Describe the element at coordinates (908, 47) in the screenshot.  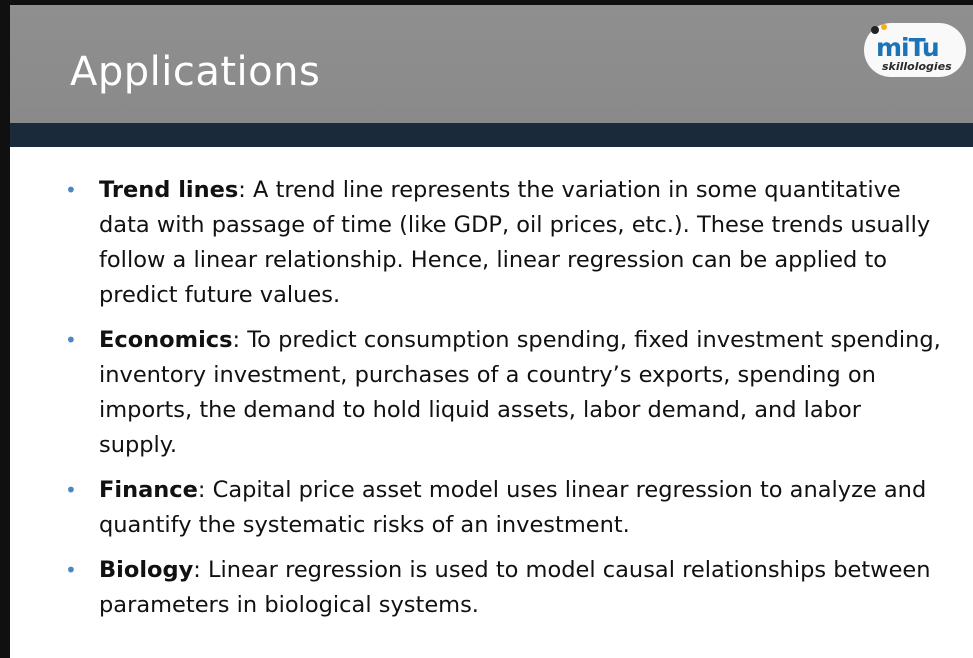
I see `logo-brand-text: miTu` at that location.